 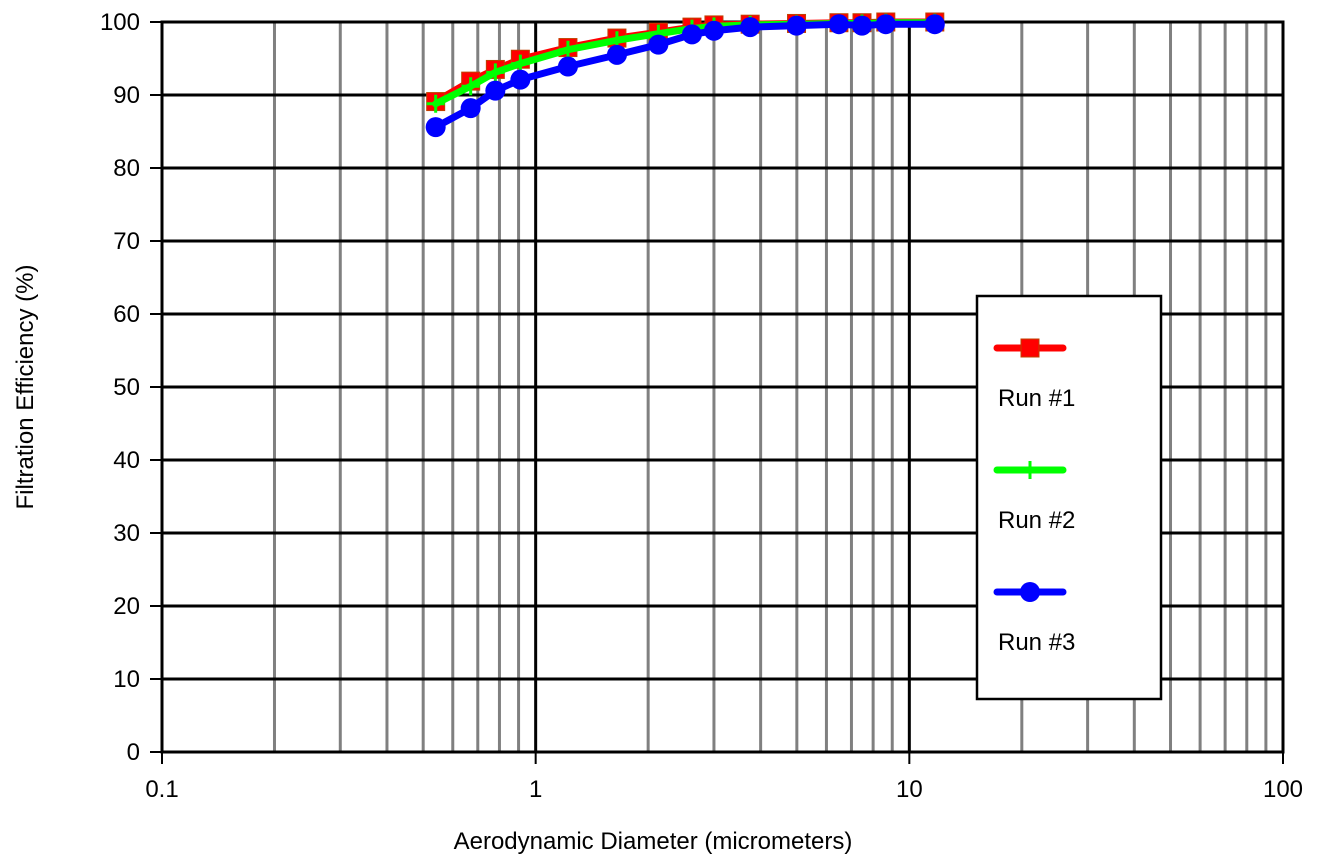 I want to click on x-tick-label: 1, so click(x=535, y=789).